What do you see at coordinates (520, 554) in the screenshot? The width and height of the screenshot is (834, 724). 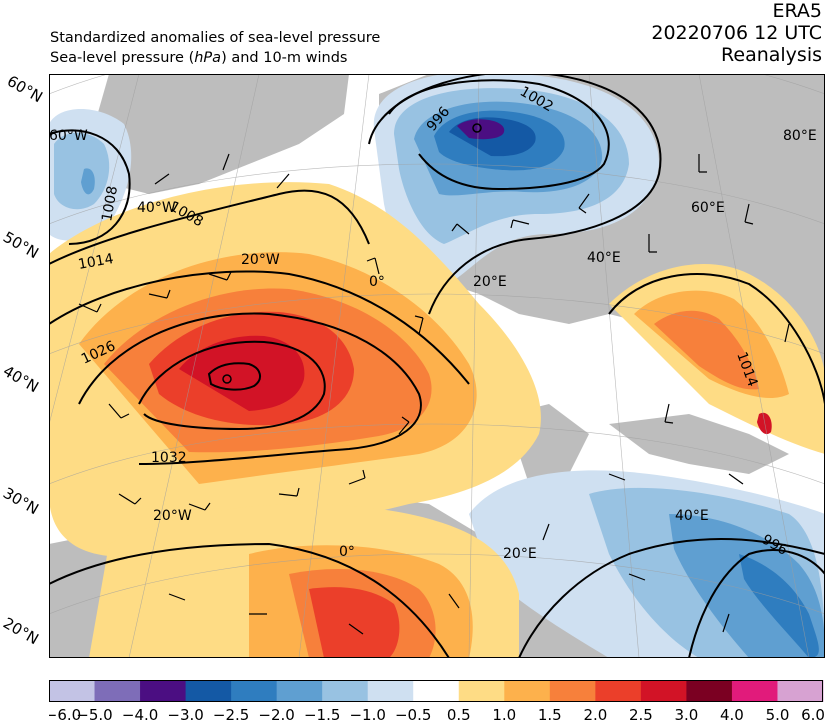 I see `lon-label-20e-lower: 20°E` at bounding box center [520, 554].